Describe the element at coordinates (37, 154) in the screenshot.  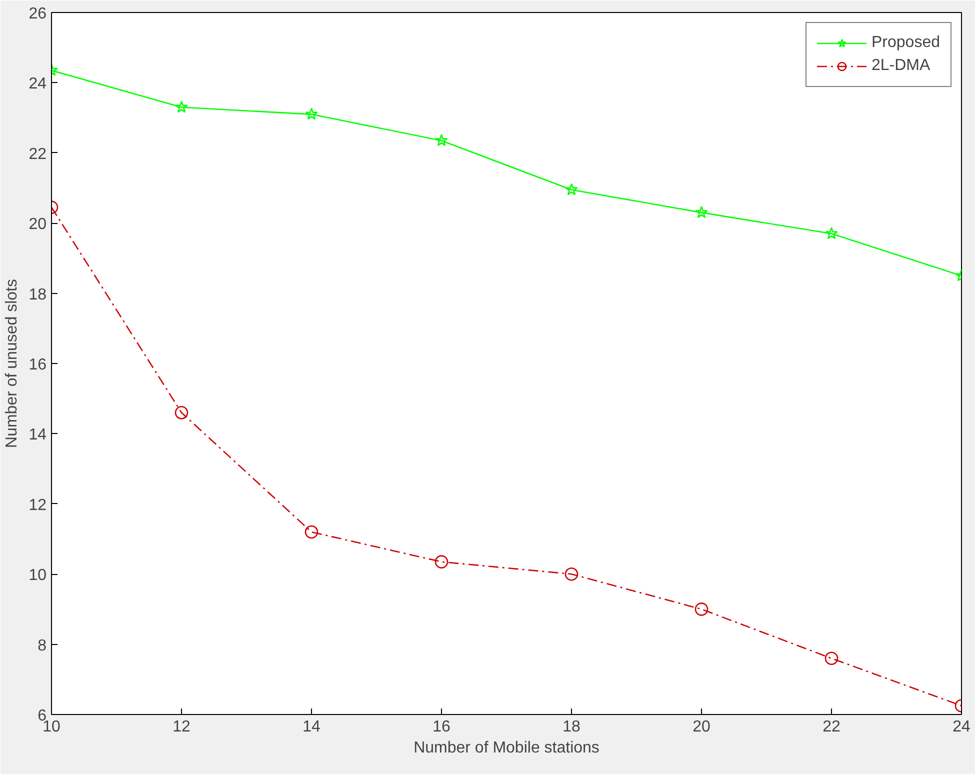
I see `y-tick-label: 22` at that location.